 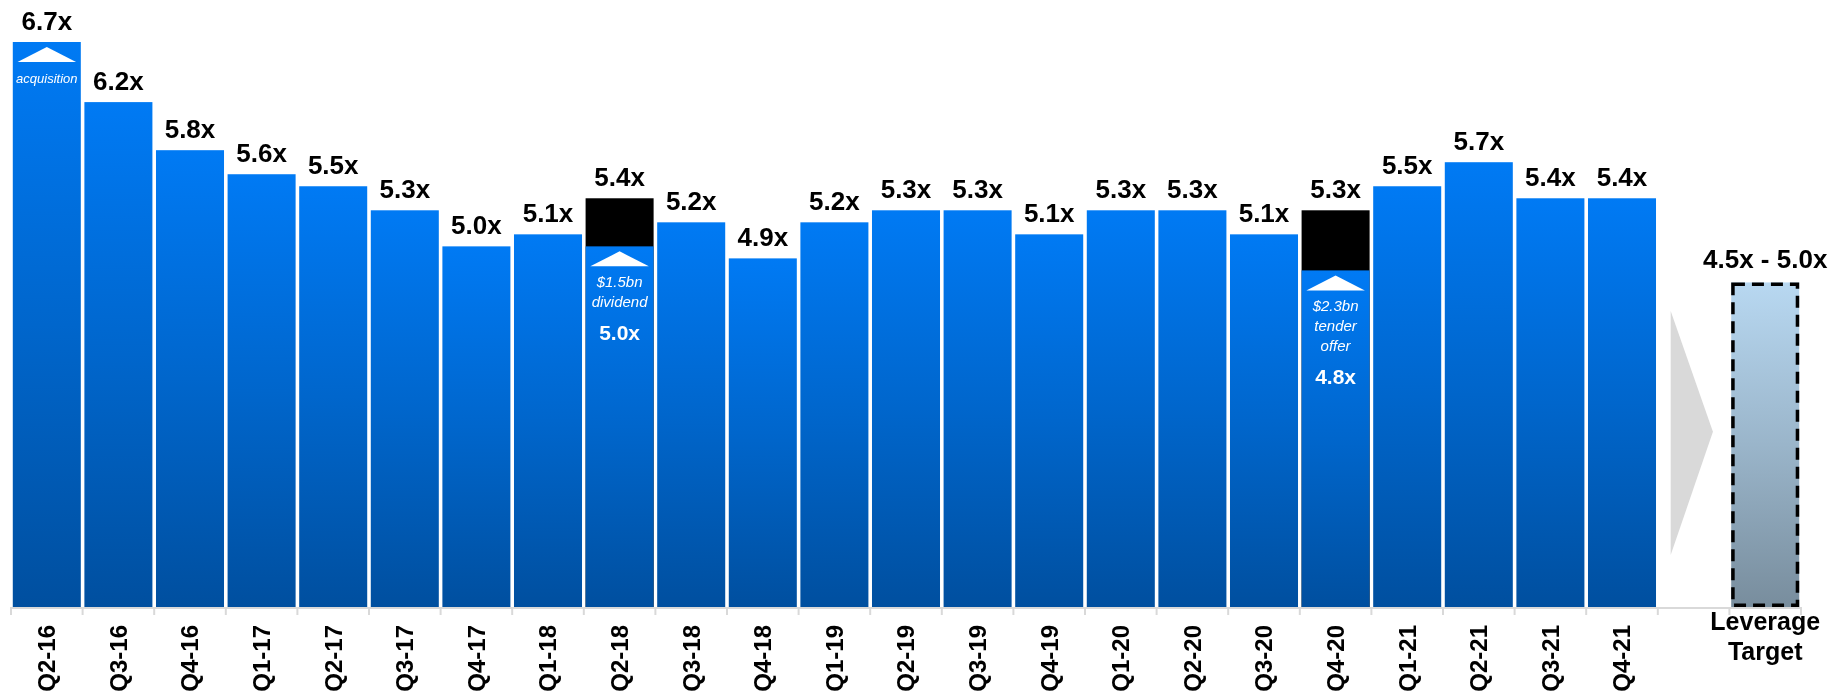 What do you see at coordinates (190, 658) in the screenshot?
I see `x-tick-label: Q4-16` at bounding box center [190, 658].